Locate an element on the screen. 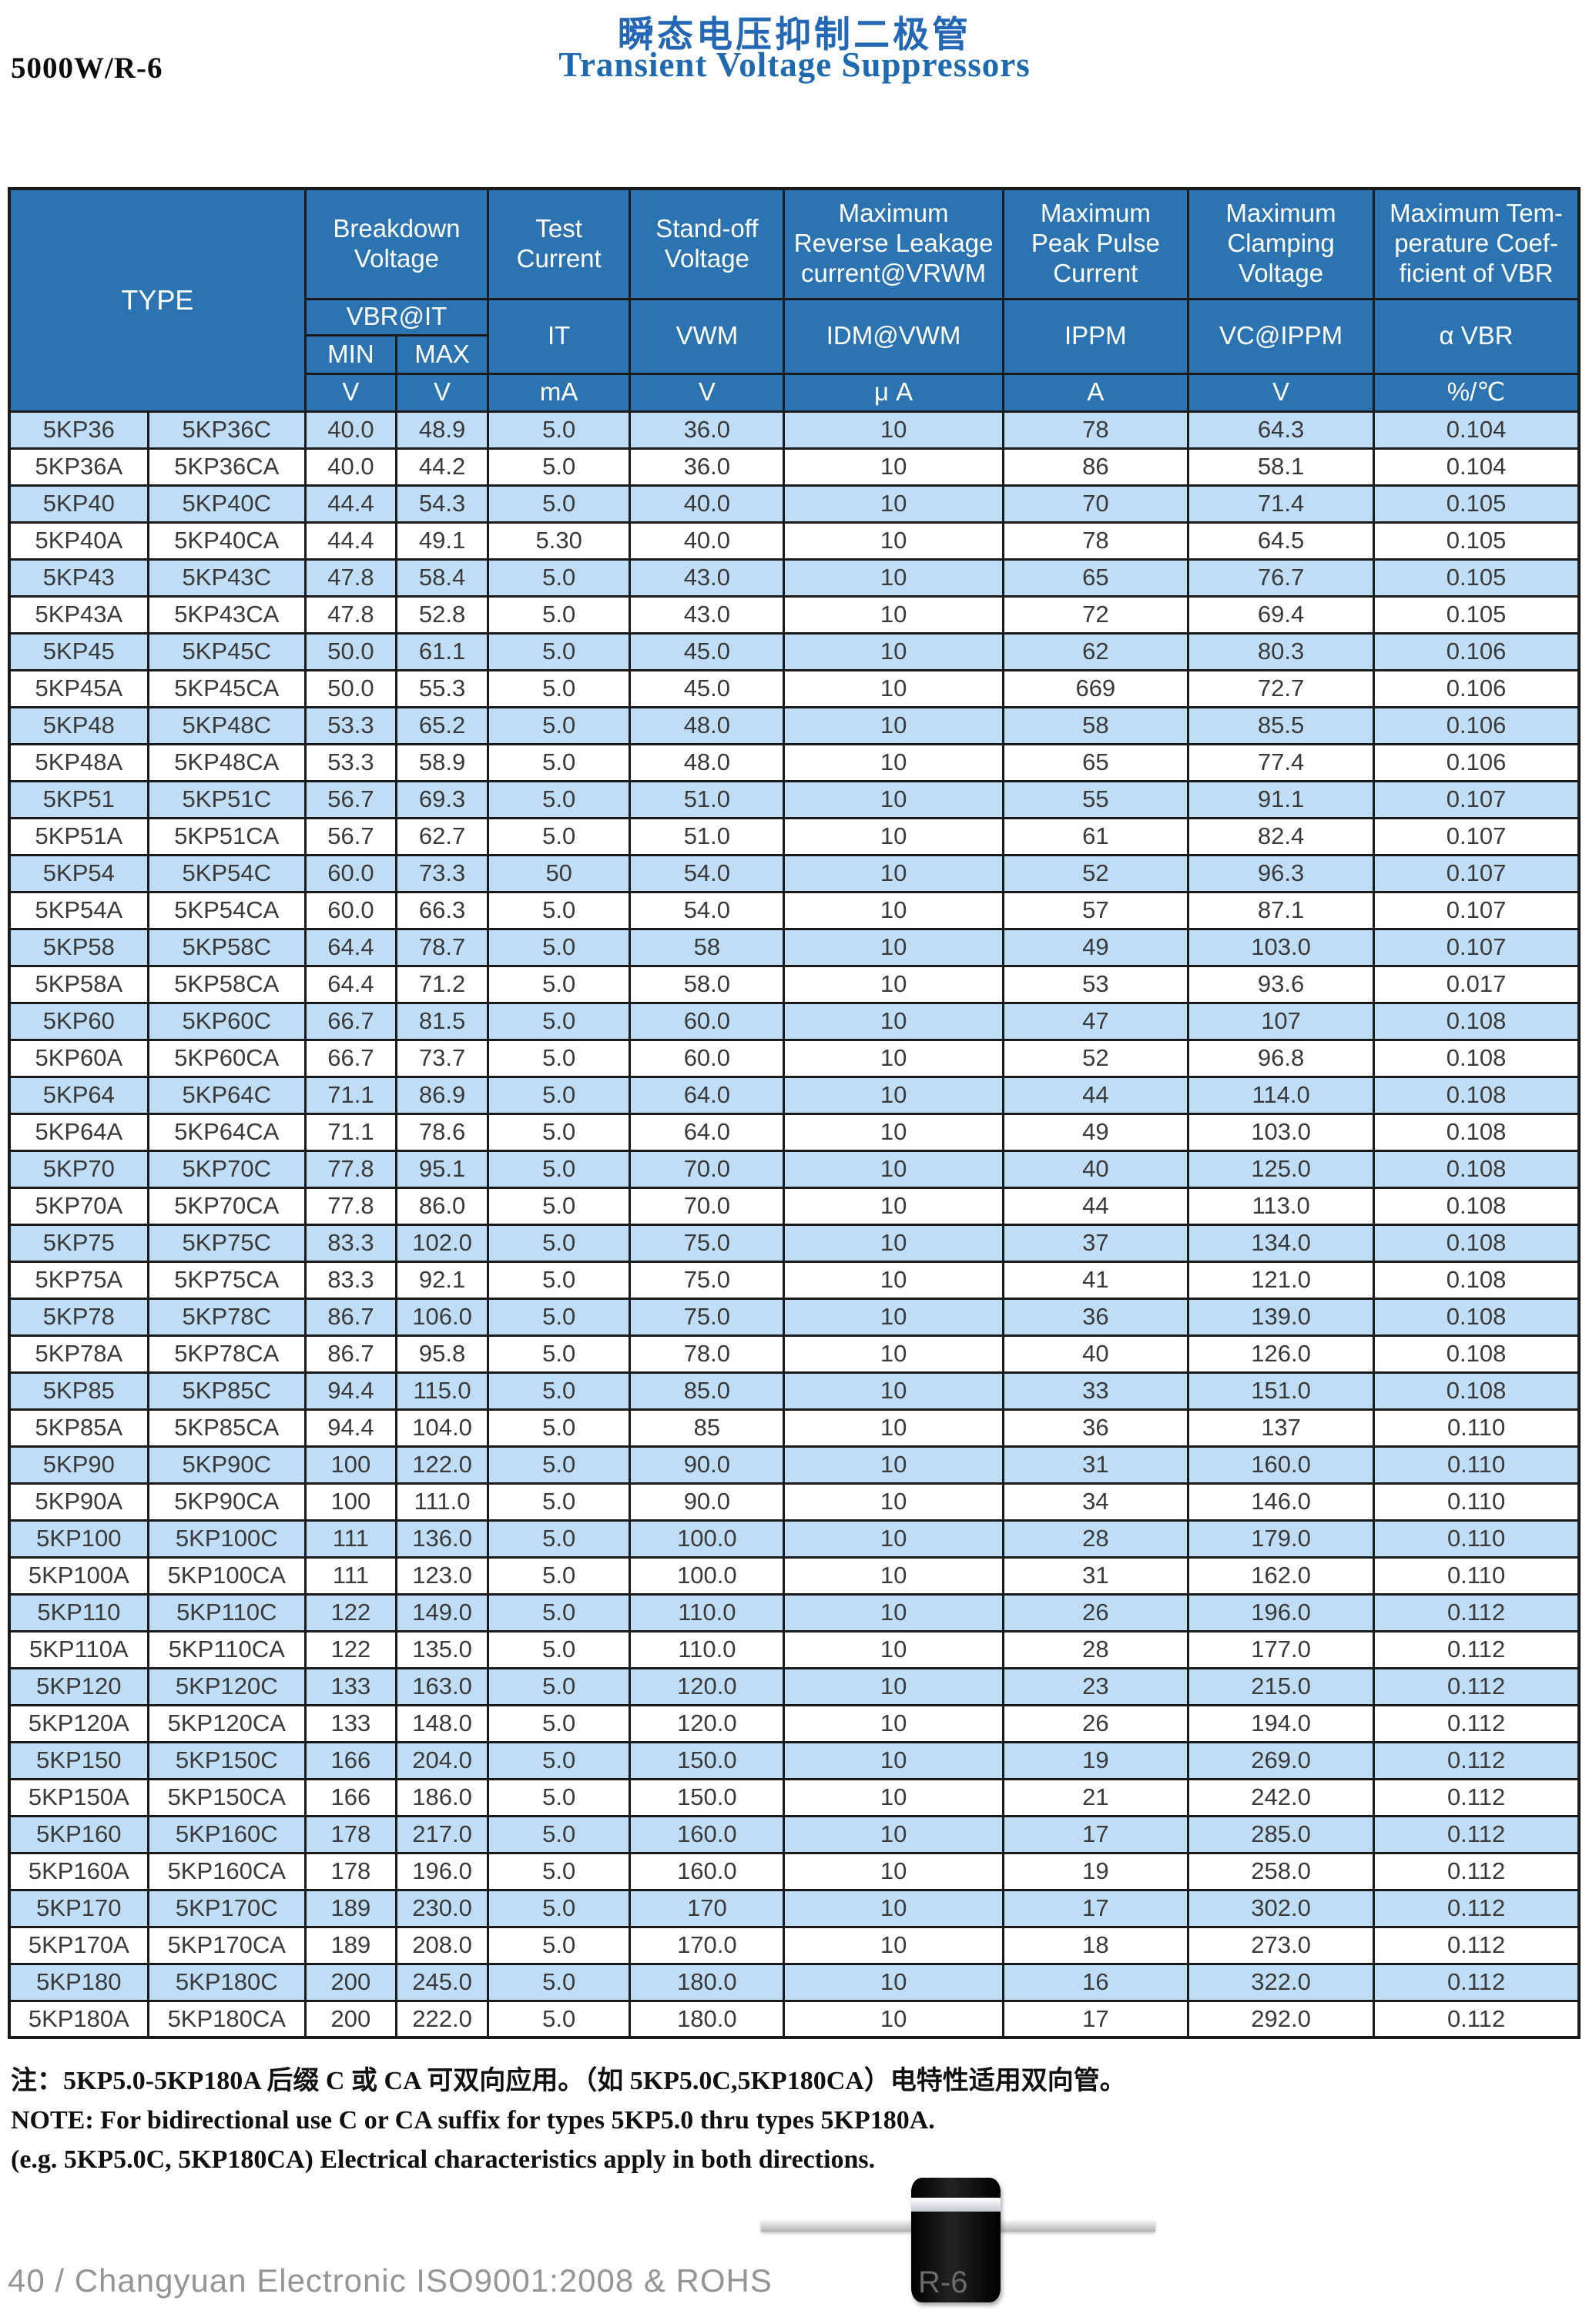  unit-min-v: V is located at coordinates (350, 392).